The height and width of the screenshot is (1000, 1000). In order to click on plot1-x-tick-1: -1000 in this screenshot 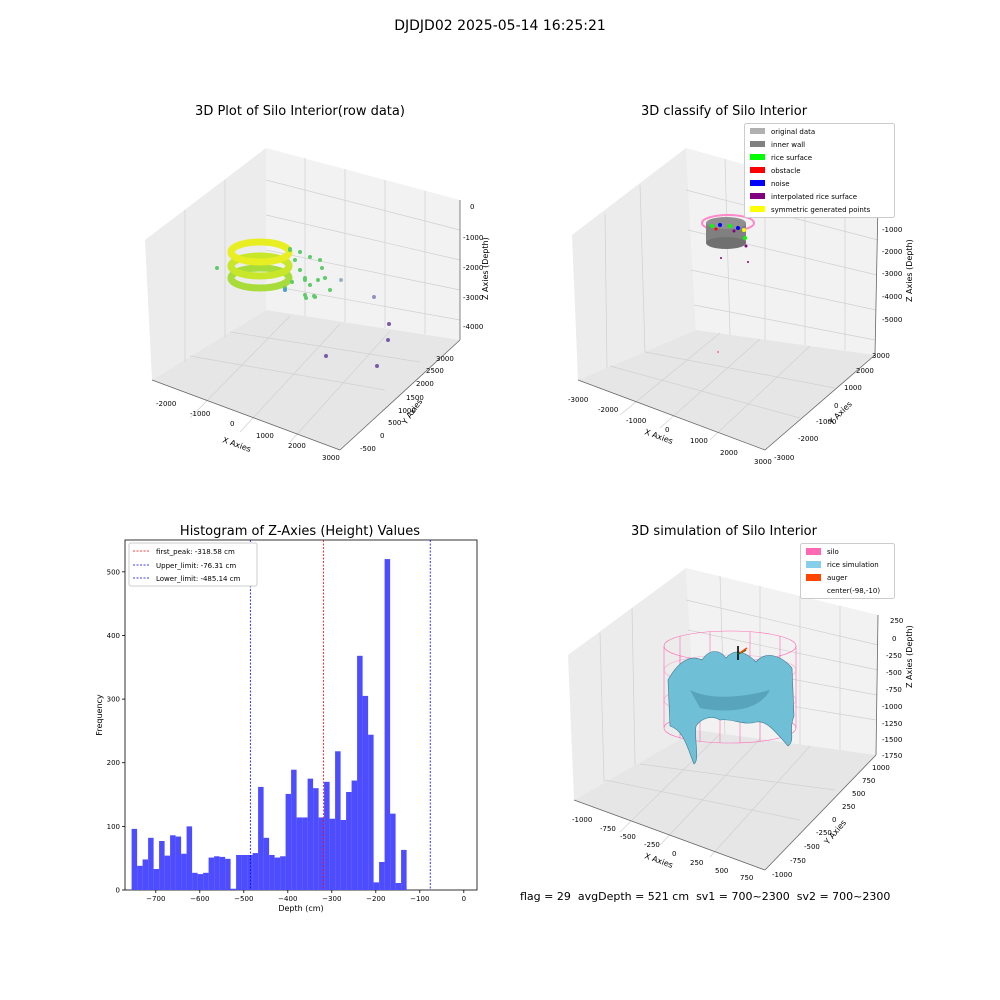, I will do `click(200, 414)`.